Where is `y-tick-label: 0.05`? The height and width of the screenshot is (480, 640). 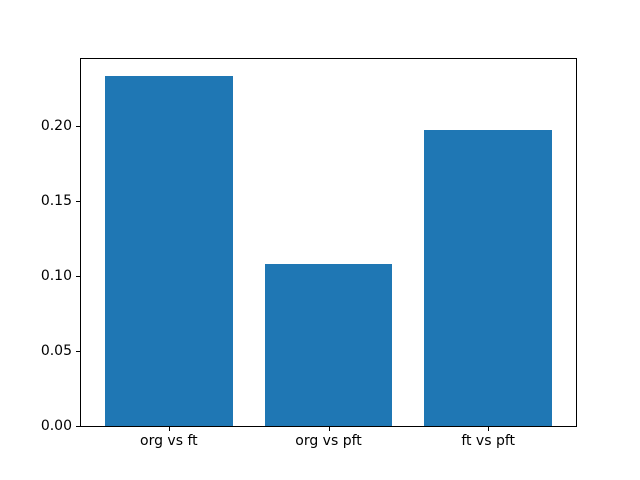
y-tick-label: 0.05 is located at coordinates (56, 350).